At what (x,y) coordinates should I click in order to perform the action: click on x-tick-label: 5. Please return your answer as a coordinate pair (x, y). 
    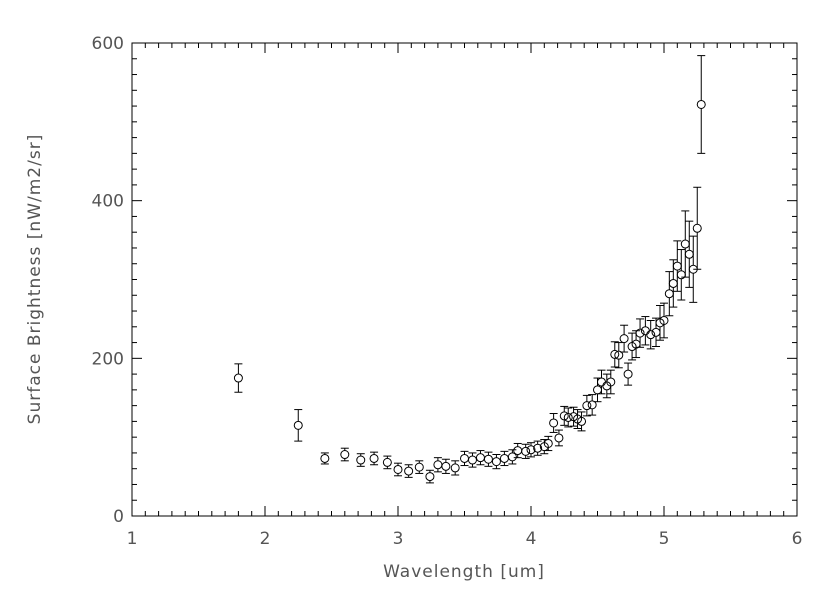
    Looking at the image, I should click on (664, 539).